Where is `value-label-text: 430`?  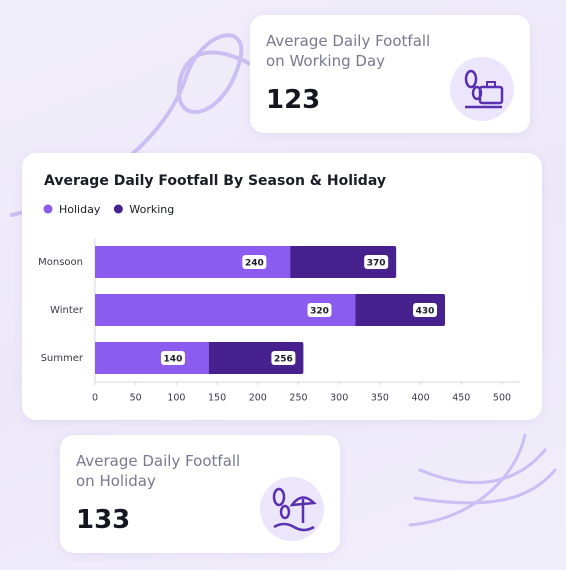 value-label-text: 430 is located at coordinates (425, 312).